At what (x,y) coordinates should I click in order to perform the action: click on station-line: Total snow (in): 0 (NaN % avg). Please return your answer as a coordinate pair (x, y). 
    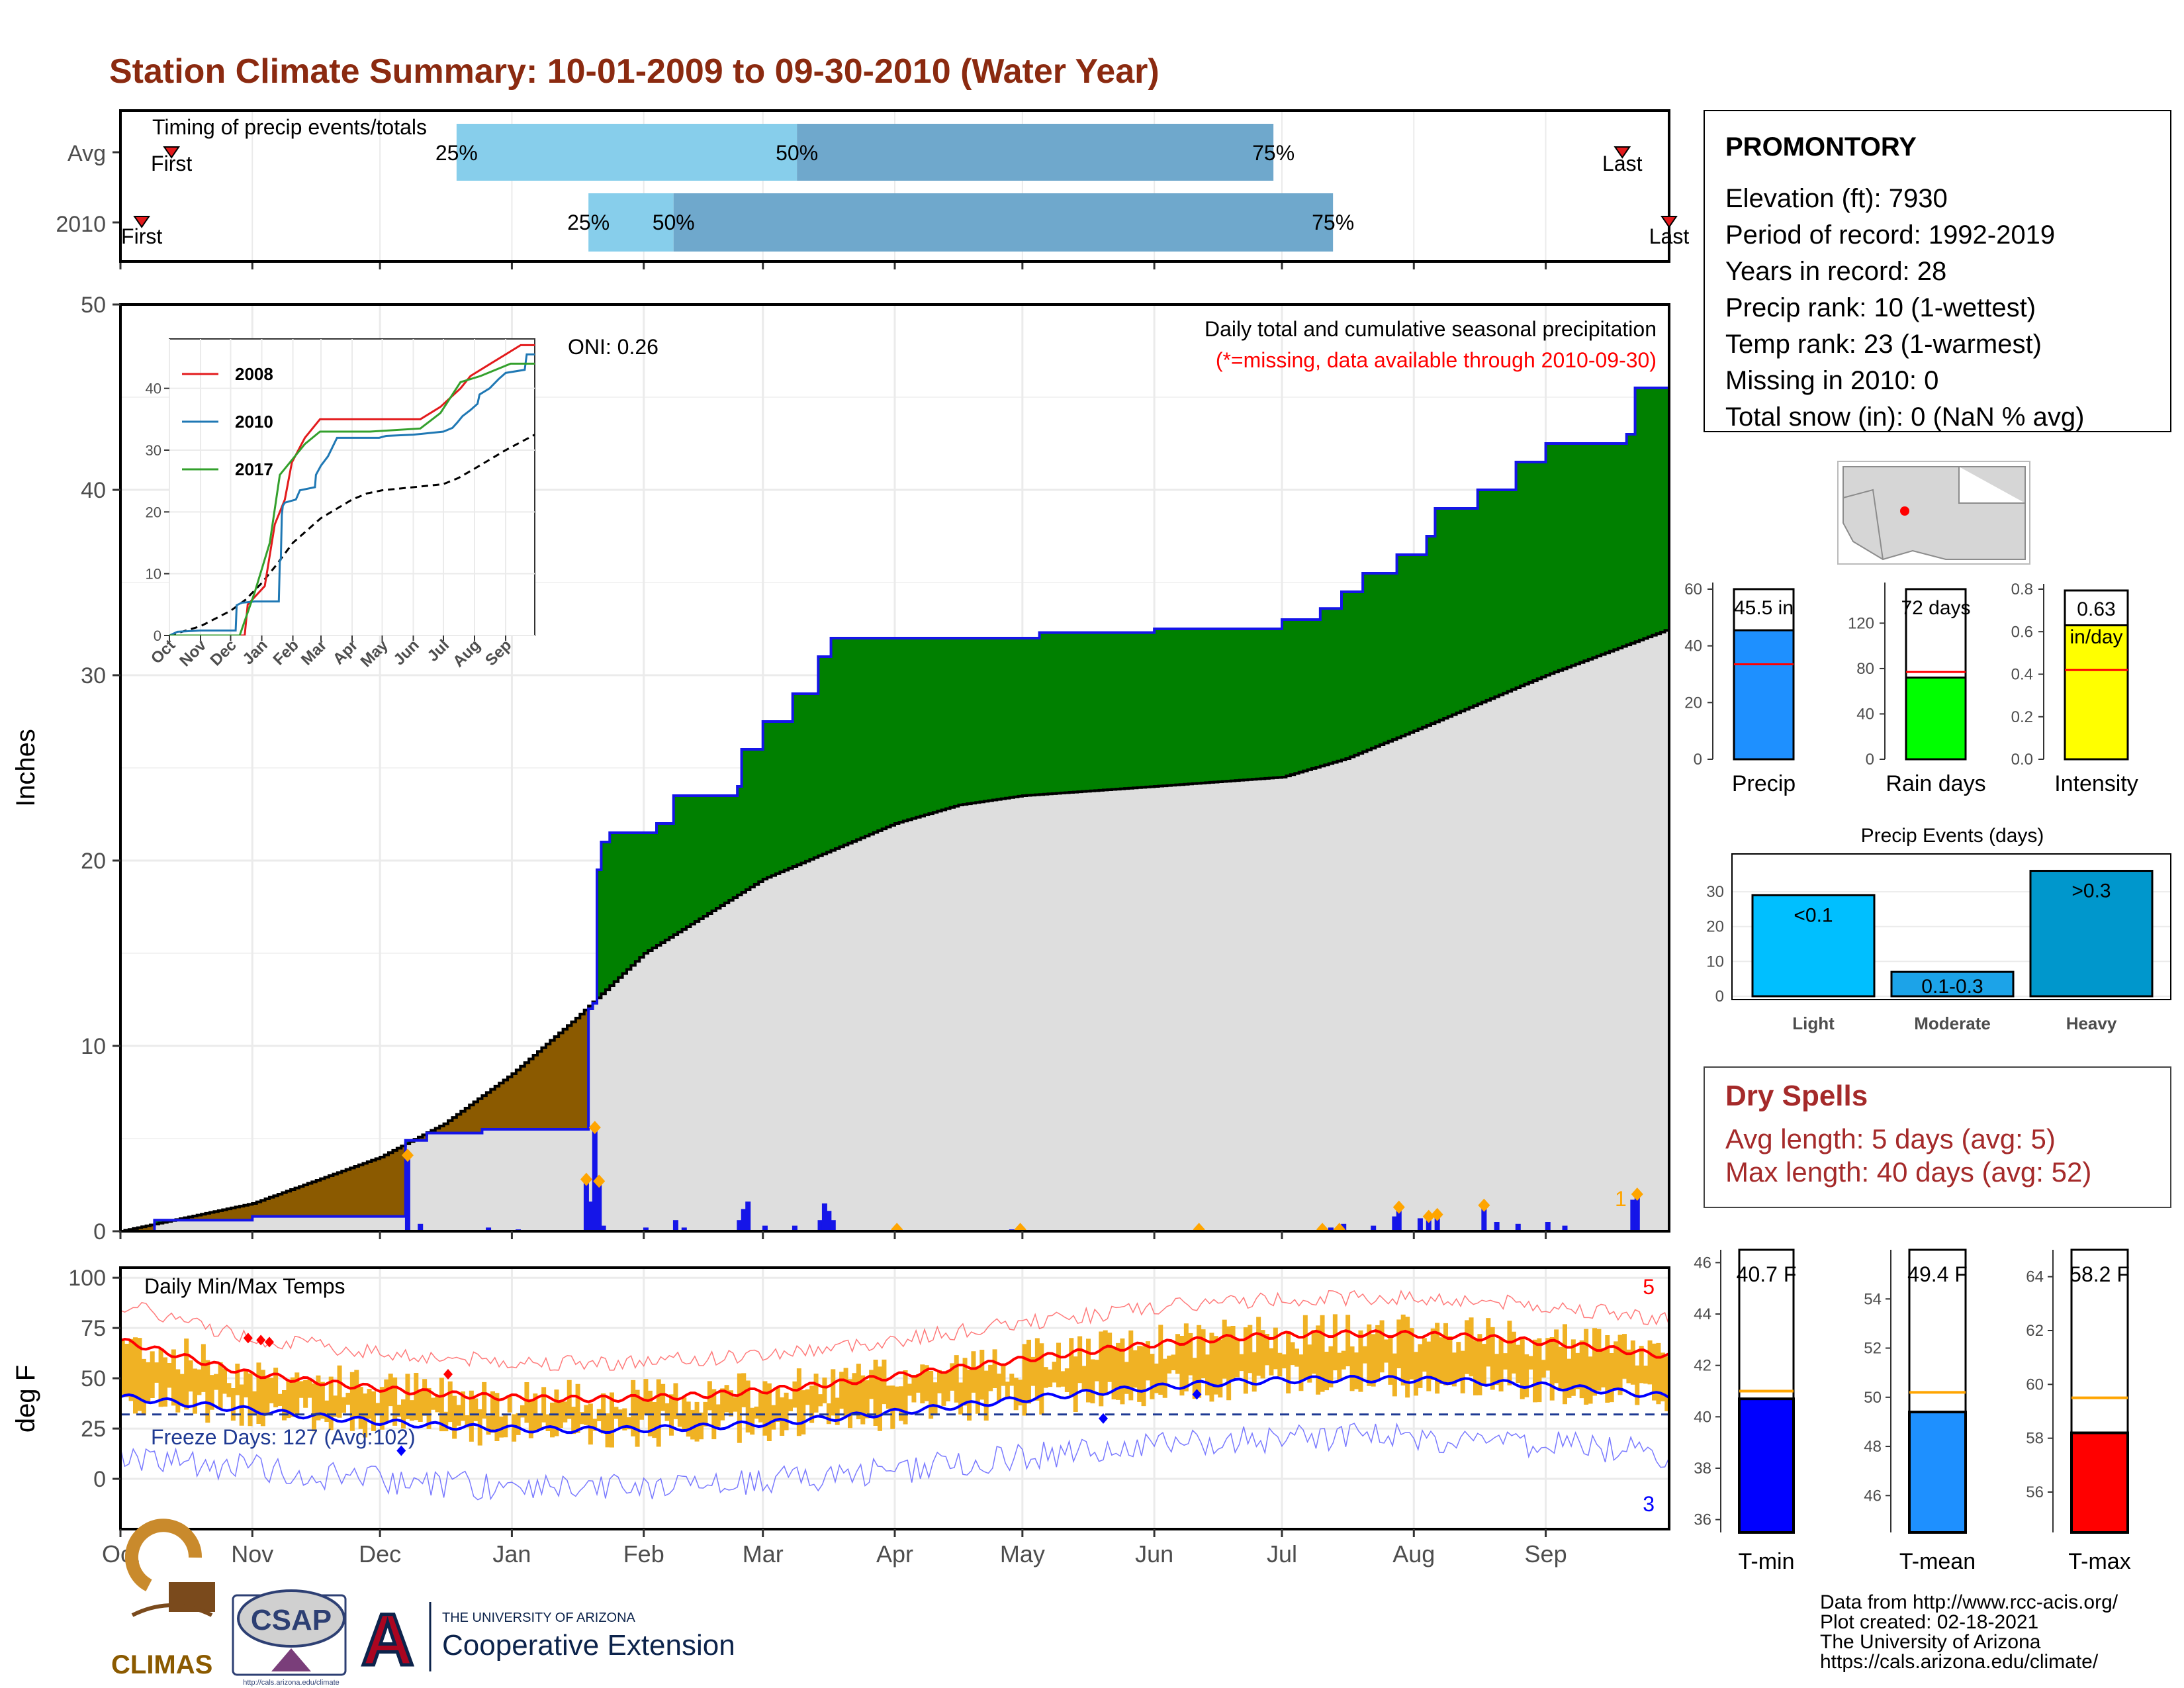
    Looking at the image, I should click on (1905, 417).